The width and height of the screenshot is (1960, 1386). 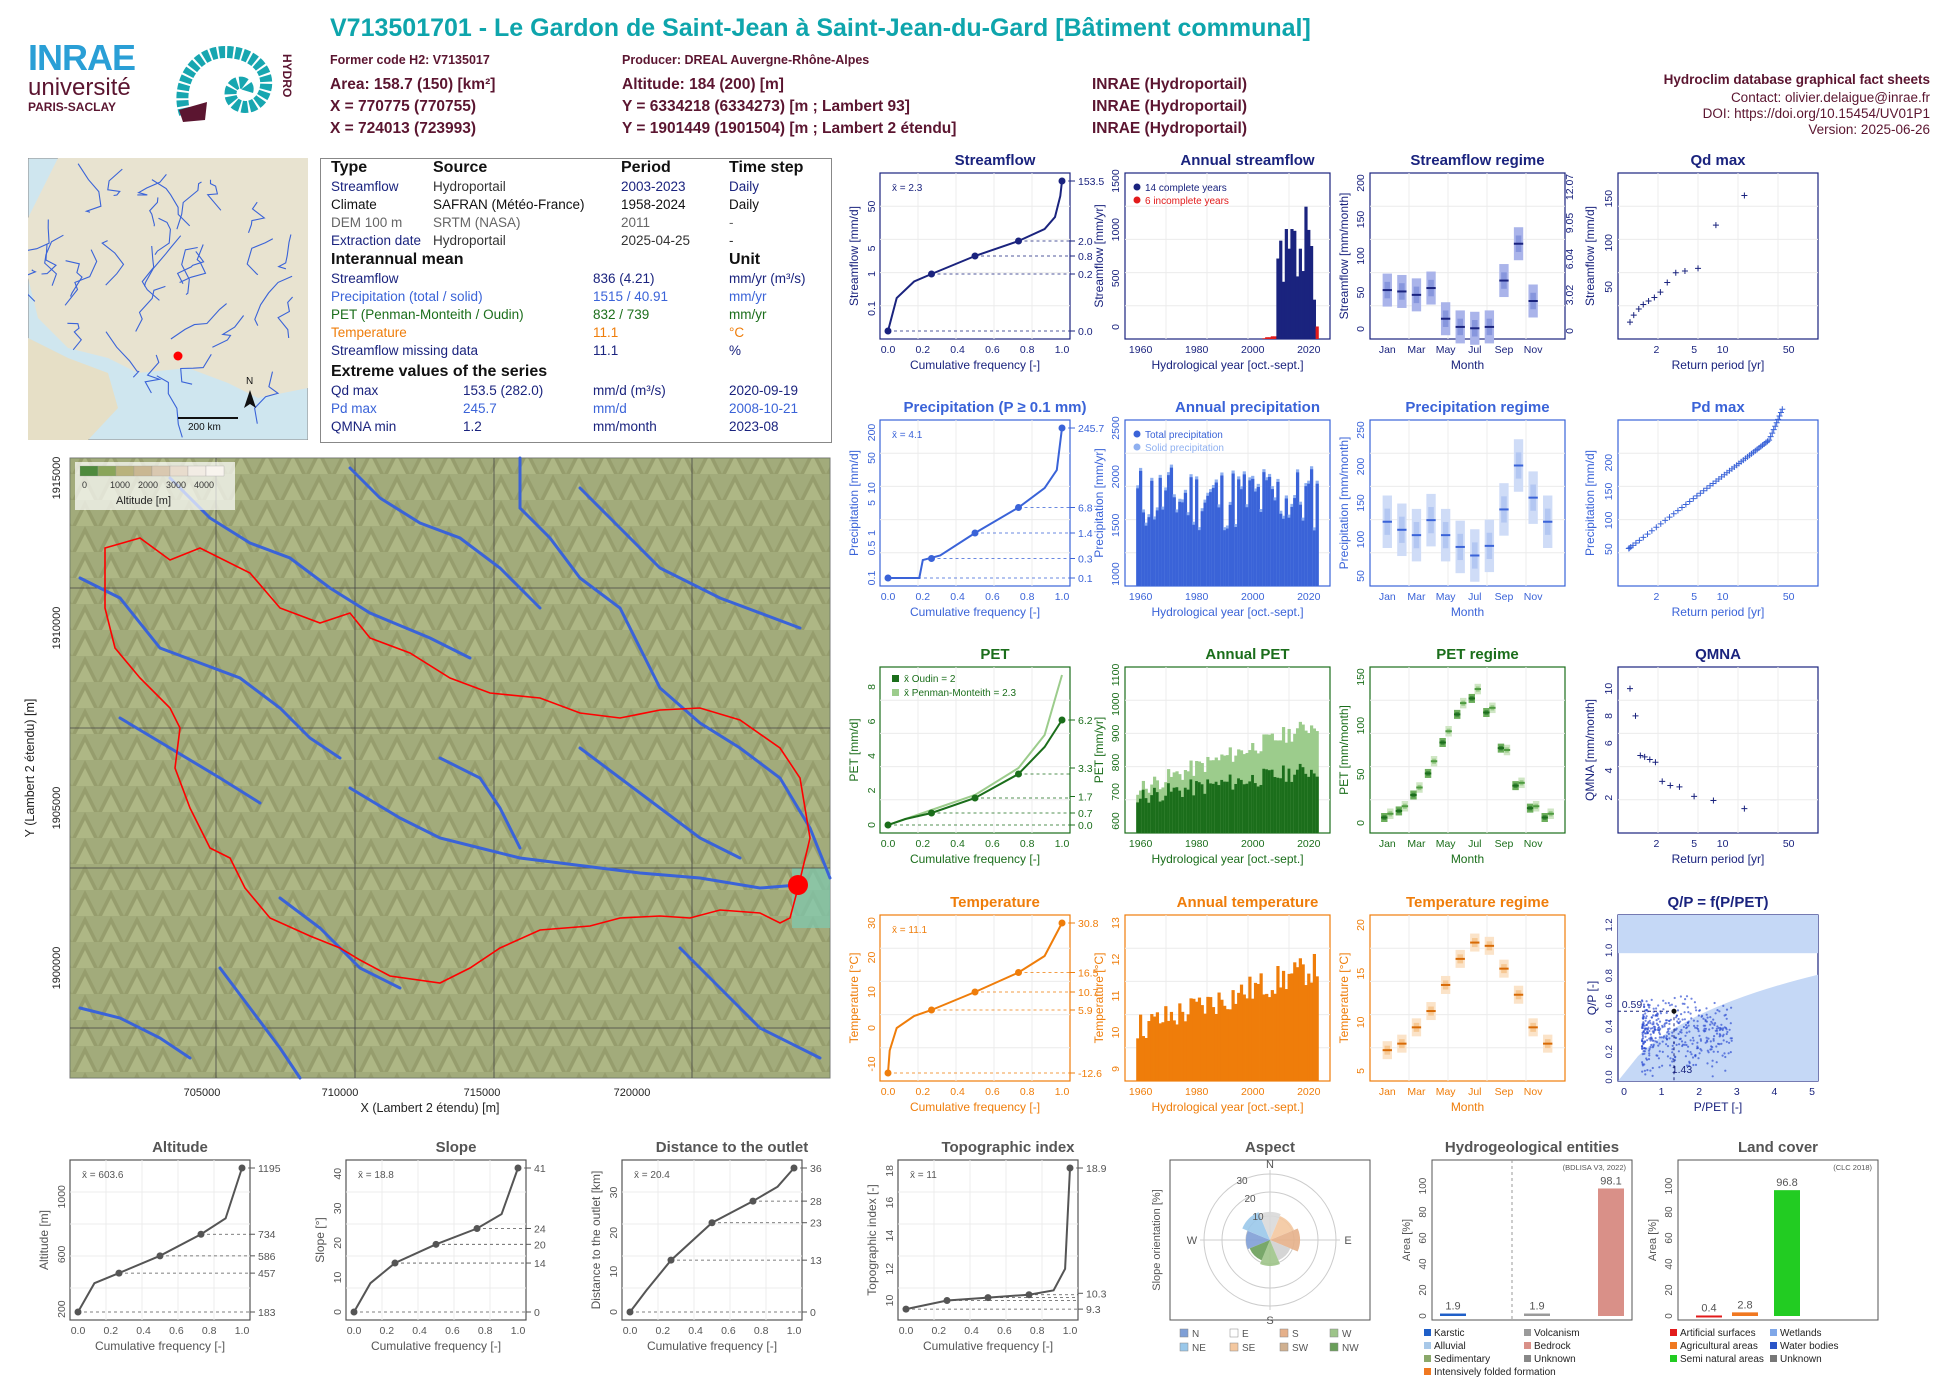 What do you see at coordinates (1474, 844) in the screenshot?
I see `pet_regime-xtick-3: Jul` at bounding box center [1474, 844].